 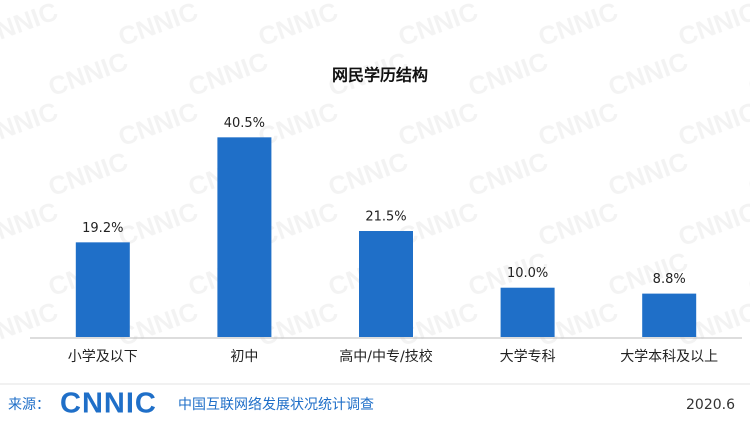 I want to click on value-label: 40.5%, so click(x=244, y=123).